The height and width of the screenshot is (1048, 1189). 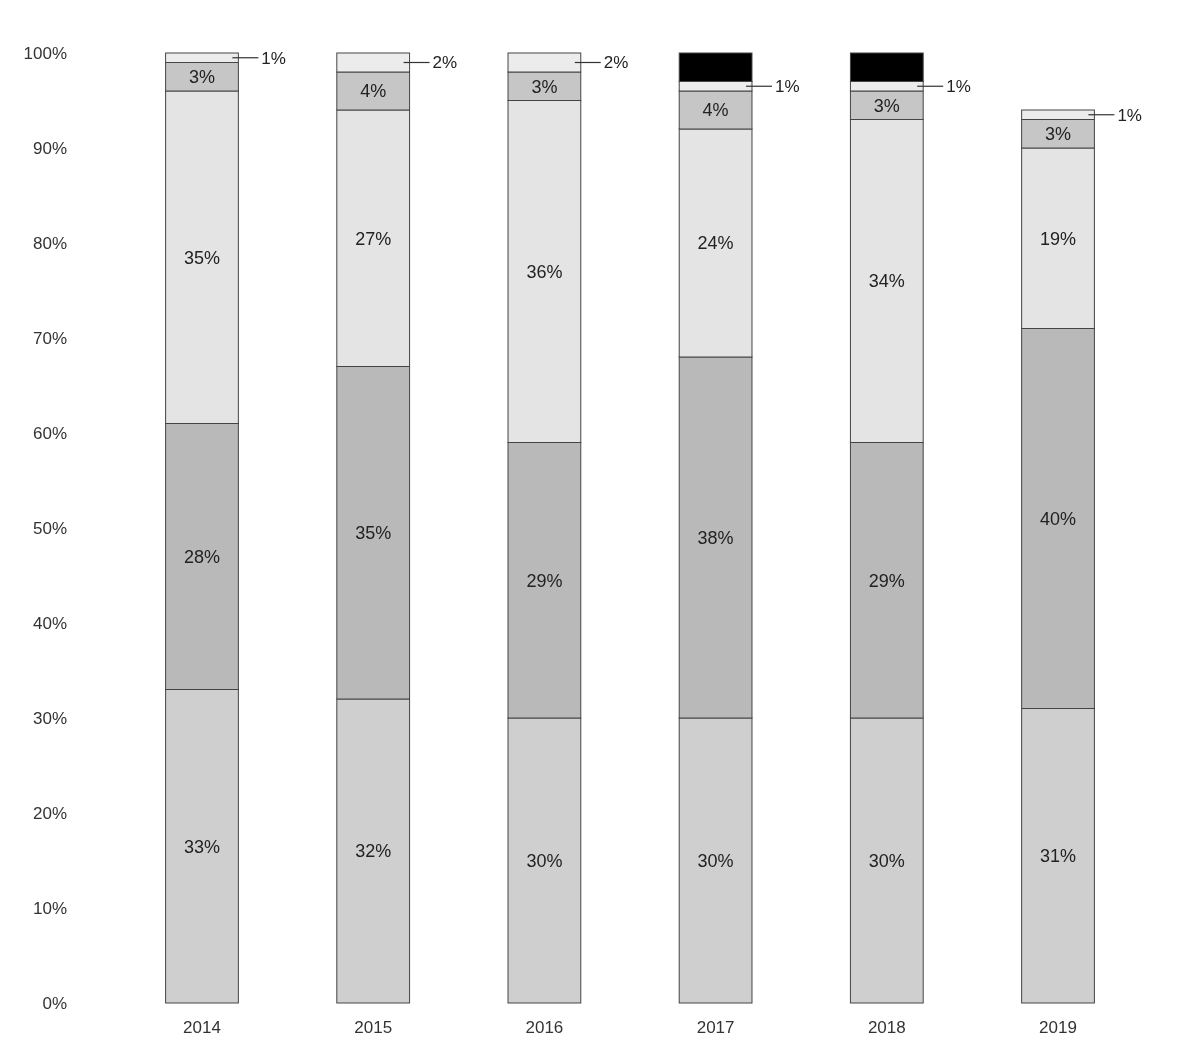 I want to click on data-label: 27%, so click(x=373, y=238).